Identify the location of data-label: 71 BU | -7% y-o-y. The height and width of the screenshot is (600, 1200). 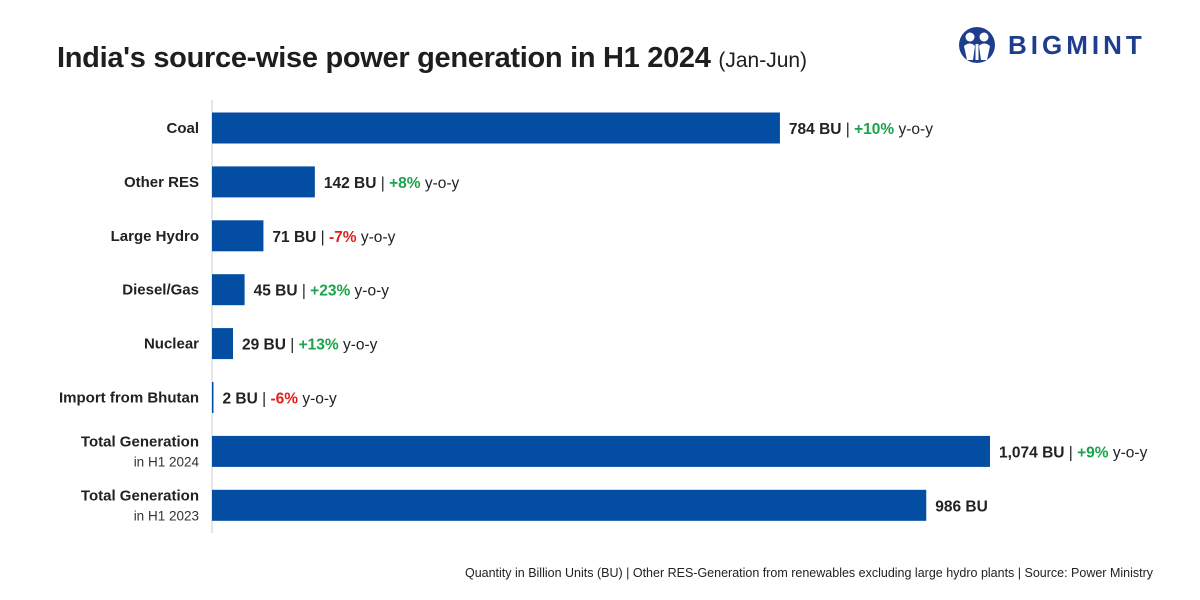
(333, 237).